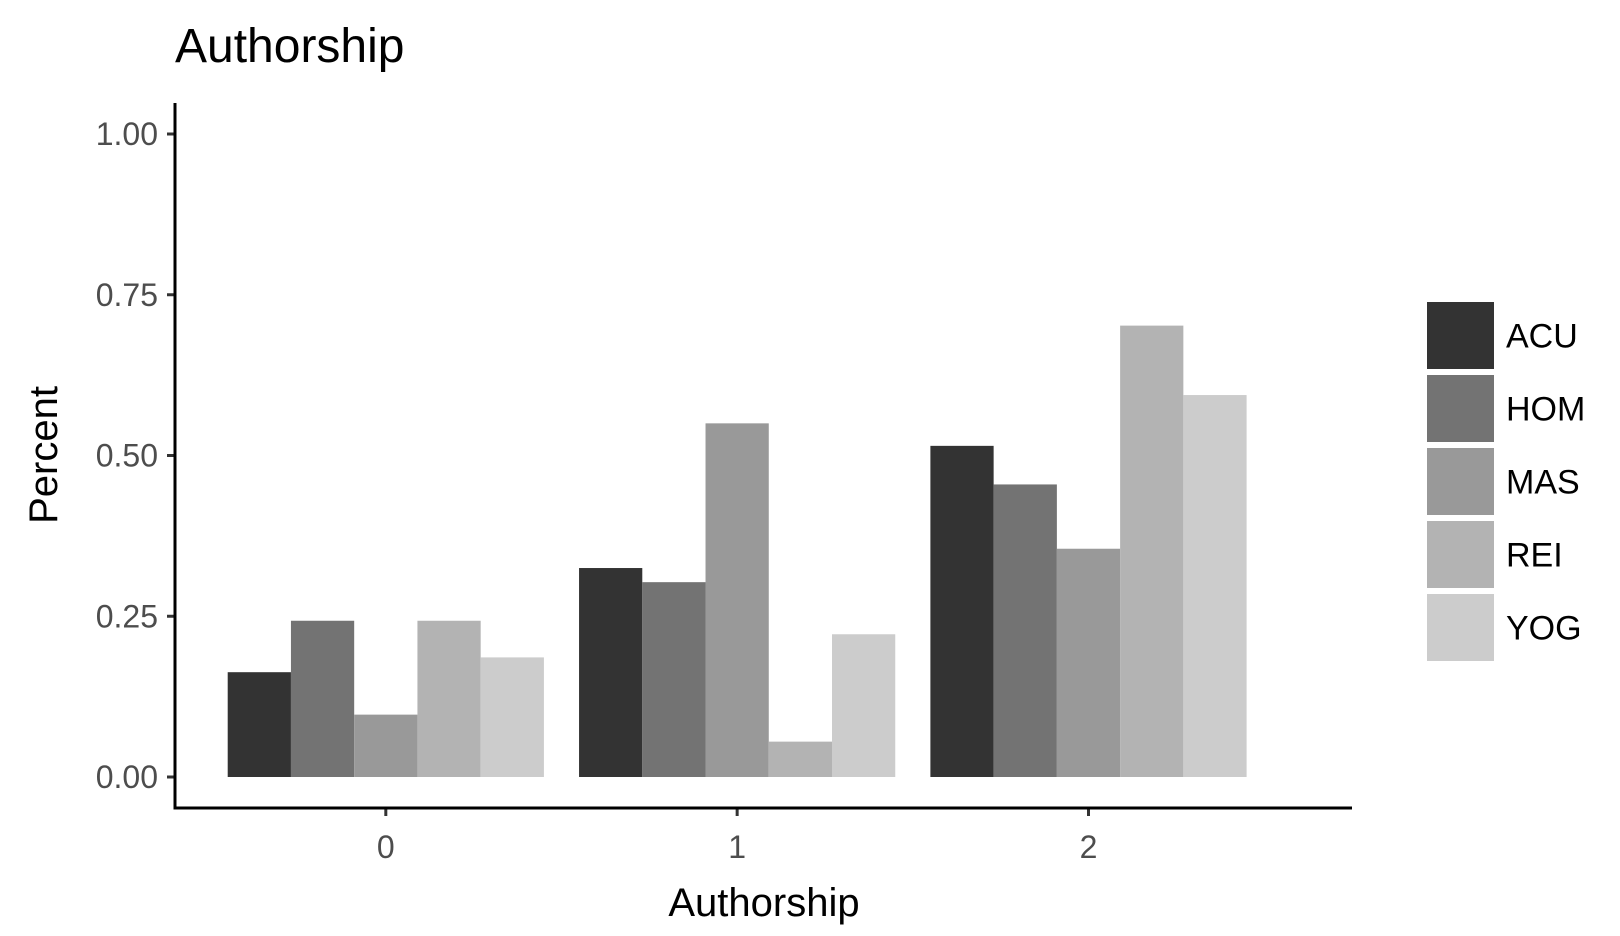 The height and width of the screenshot is (936, 1620). I want to click on legend-label-hom: HOM, so click(1545, 410).